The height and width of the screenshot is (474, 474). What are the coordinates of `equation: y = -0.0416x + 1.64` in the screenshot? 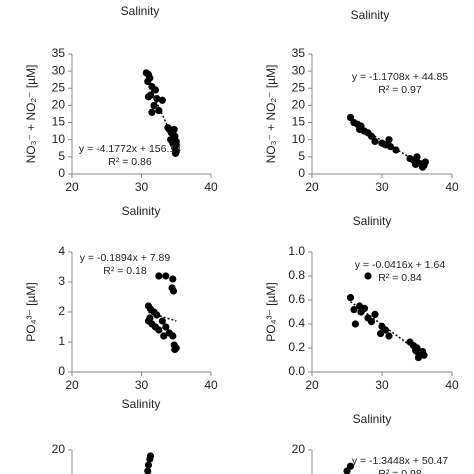 It's located at (400, 265).